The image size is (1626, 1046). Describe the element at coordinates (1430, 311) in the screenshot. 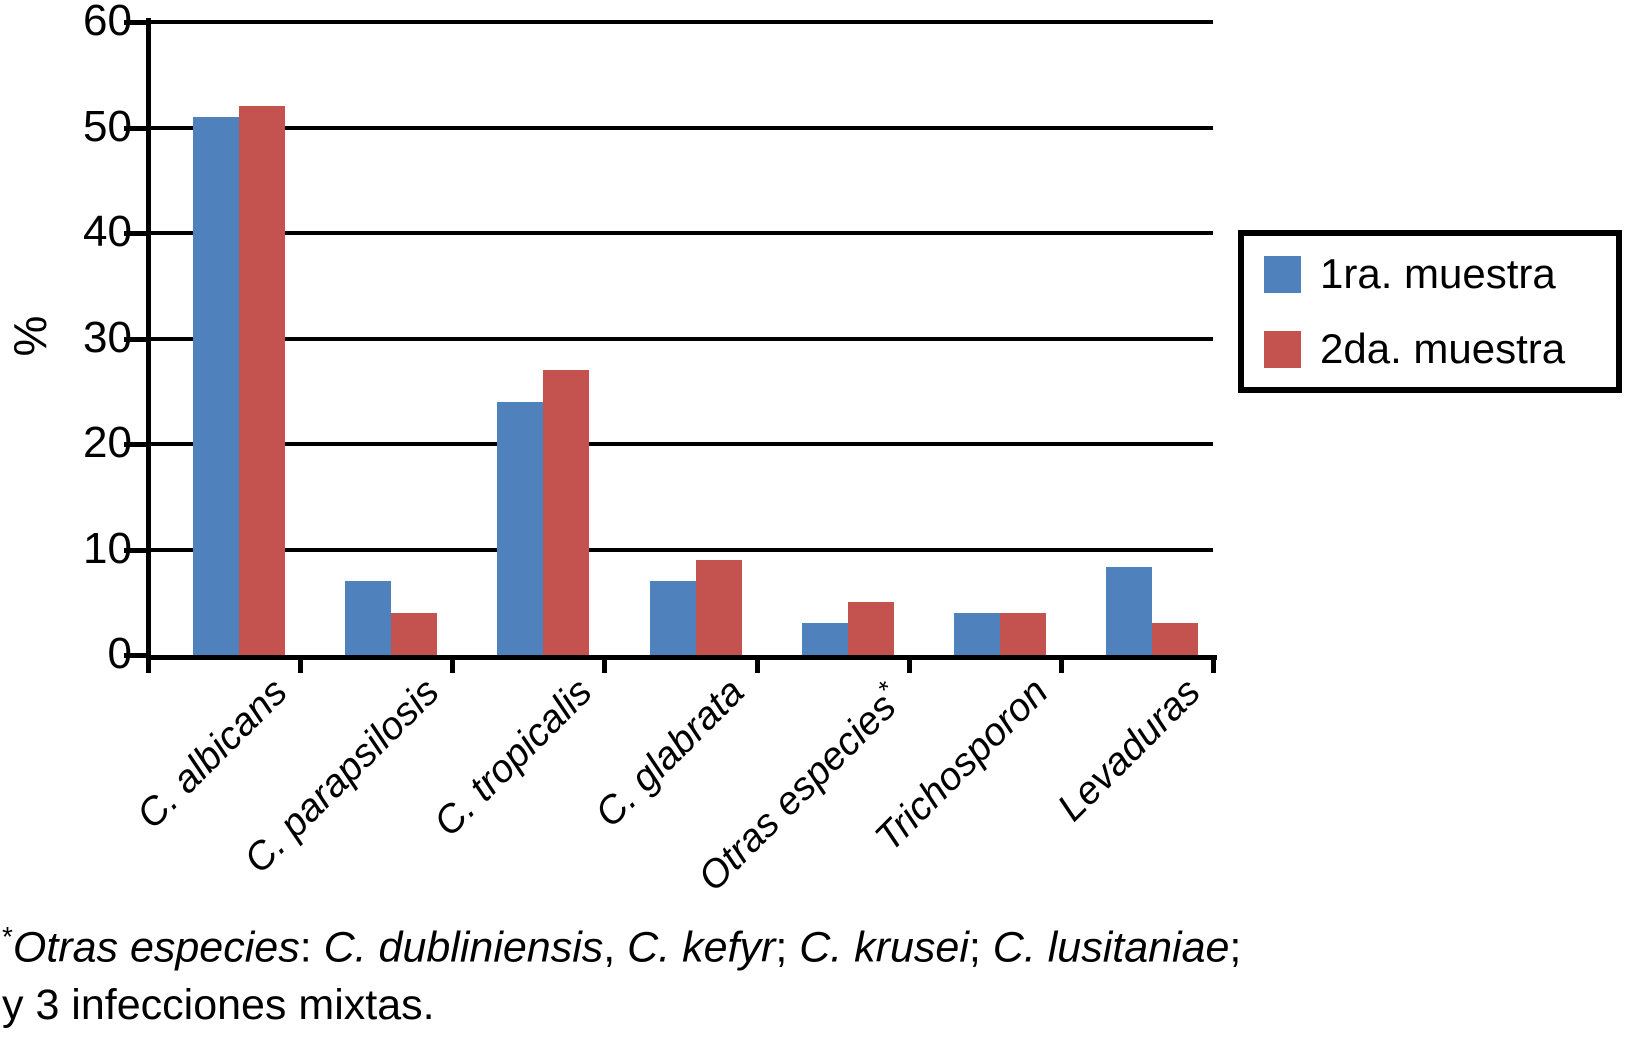

I see `legend: 1ra. muestra 2da. muestra` at that location.